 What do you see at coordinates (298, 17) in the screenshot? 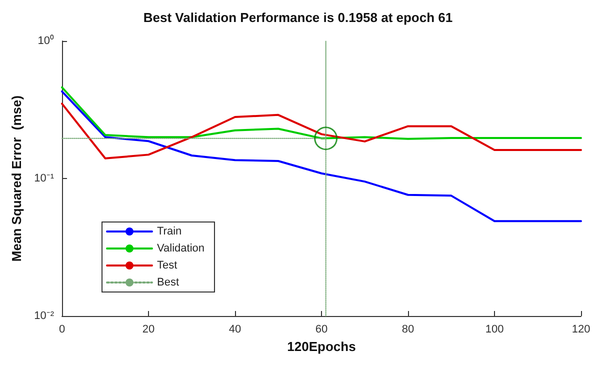
I see `chart-title: Best Validation Performance is 0.1958 at epoch 61` at bounding box center [298, 17].